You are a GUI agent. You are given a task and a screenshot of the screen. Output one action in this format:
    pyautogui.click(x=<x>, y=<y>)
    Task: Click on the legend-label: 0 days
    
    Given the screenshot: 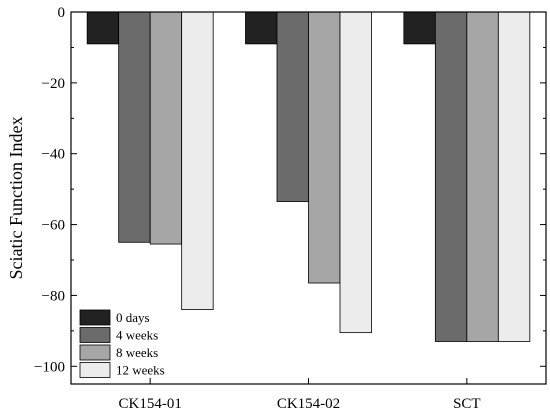 What is the action you would take?
    pyautogui.click(x=133, y=317)
    